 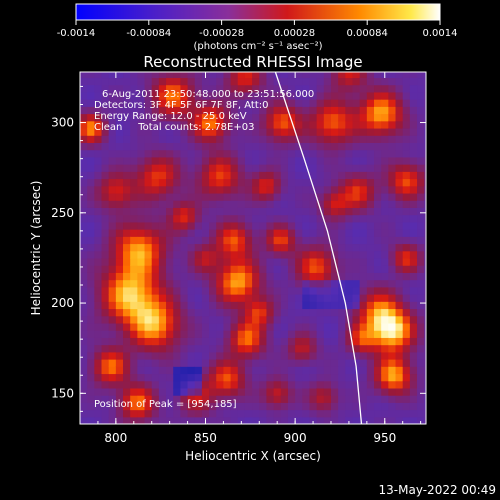 What do you see at coordinates (174, 127) in the screenshot?
I see `annotation-clean-counts: Clean Total counts: 2.78E+03` at bounding box center [174, 127].